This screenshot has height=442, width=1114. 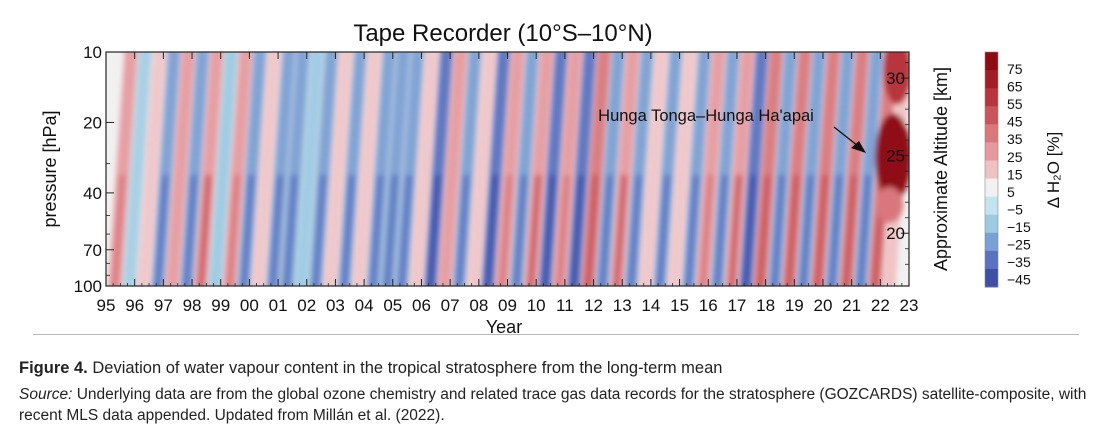 I want to click on x-tick-label: 03, so click(x=335, y=305).